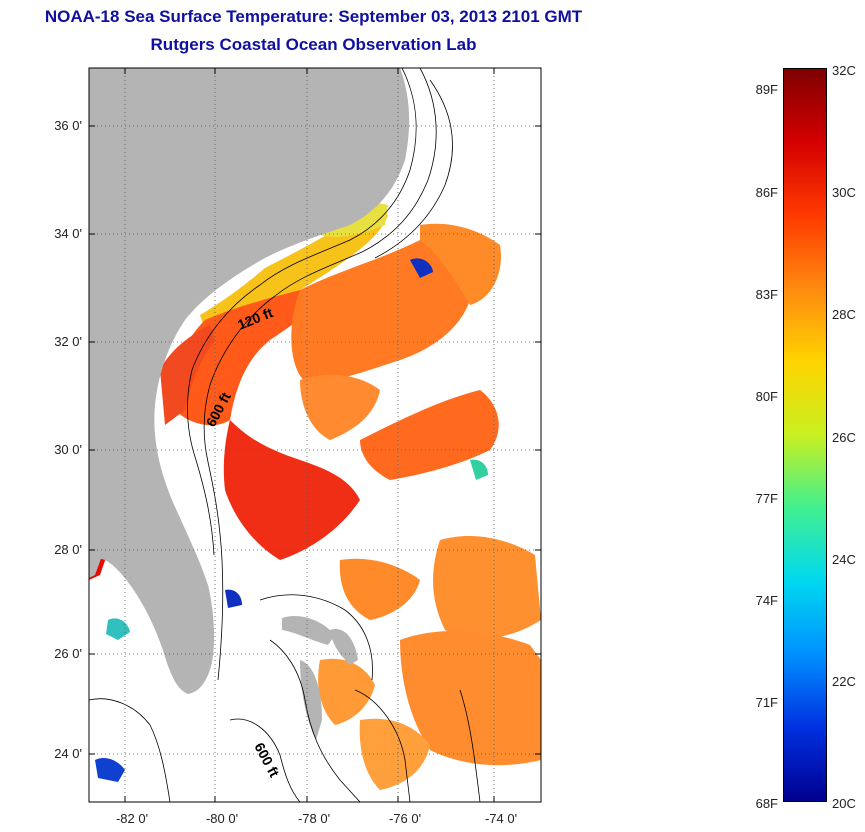 Image resolution: width=865 pixels, height=832 pixels. Describe the element at coordinates (766, 803) in the screenshot. I see `colorbar-label-f: 68F` at that location.